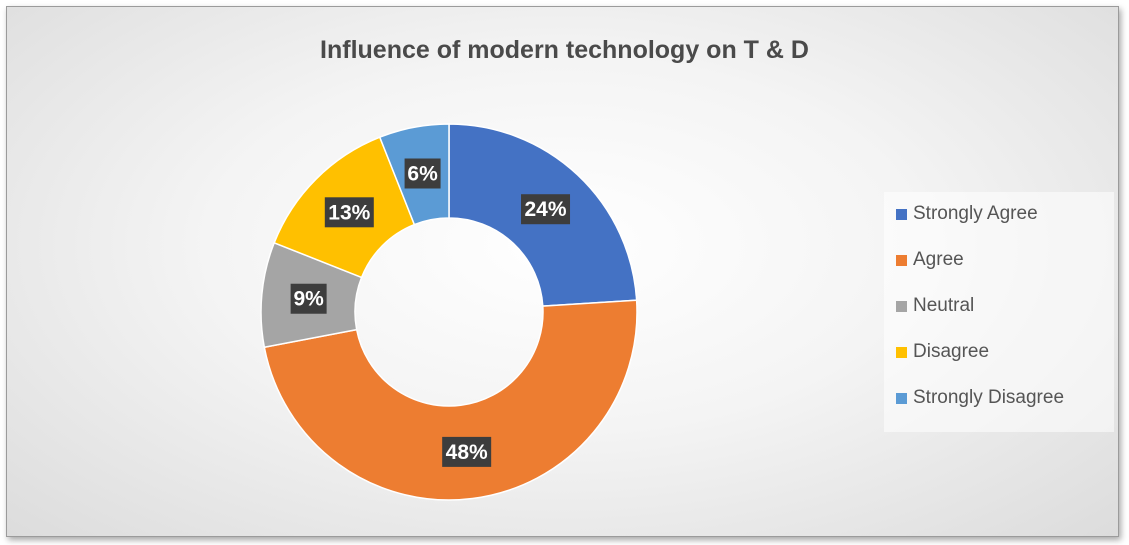  Describe the element at coordinates (989, 397) in the screenshot. I see `legend-label: Strongly Disagree` at that location.